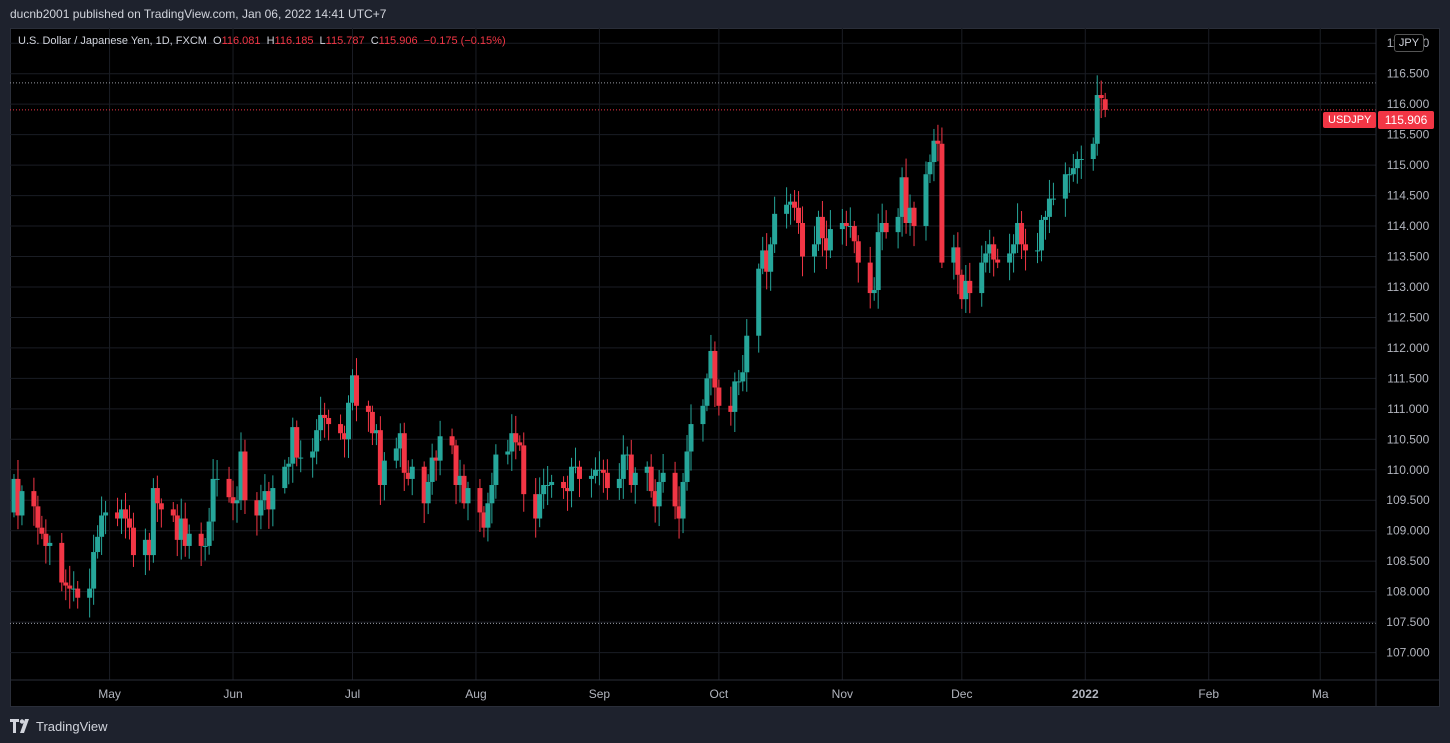 This screenshot has height=743, width=1450. I want to click on open-value: 116.081, so click(241, 41).